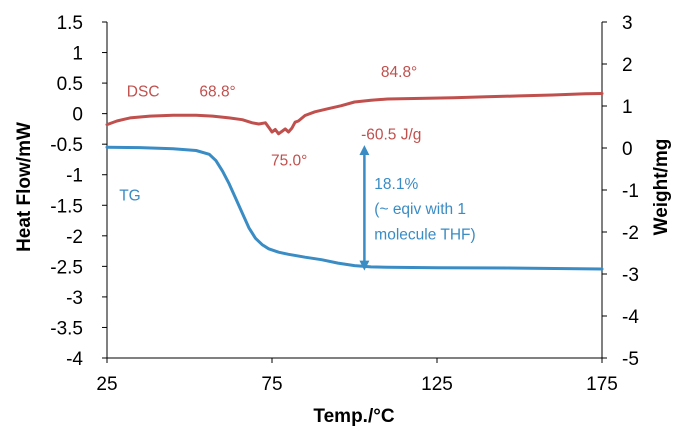 The height and width of the screenshot is (432, 679). I want to click on y-tick-label: -3.5, so click(66, 328).